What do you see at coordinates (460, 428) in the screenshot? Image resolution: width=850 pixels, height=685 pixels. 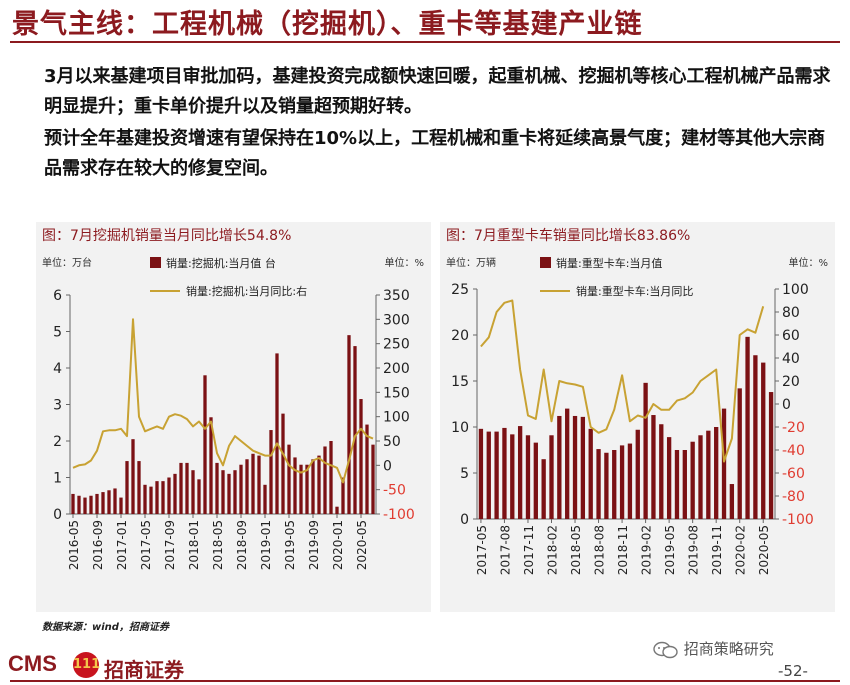 I see `left-tick-label: 10` at bounding box center [460, 428].